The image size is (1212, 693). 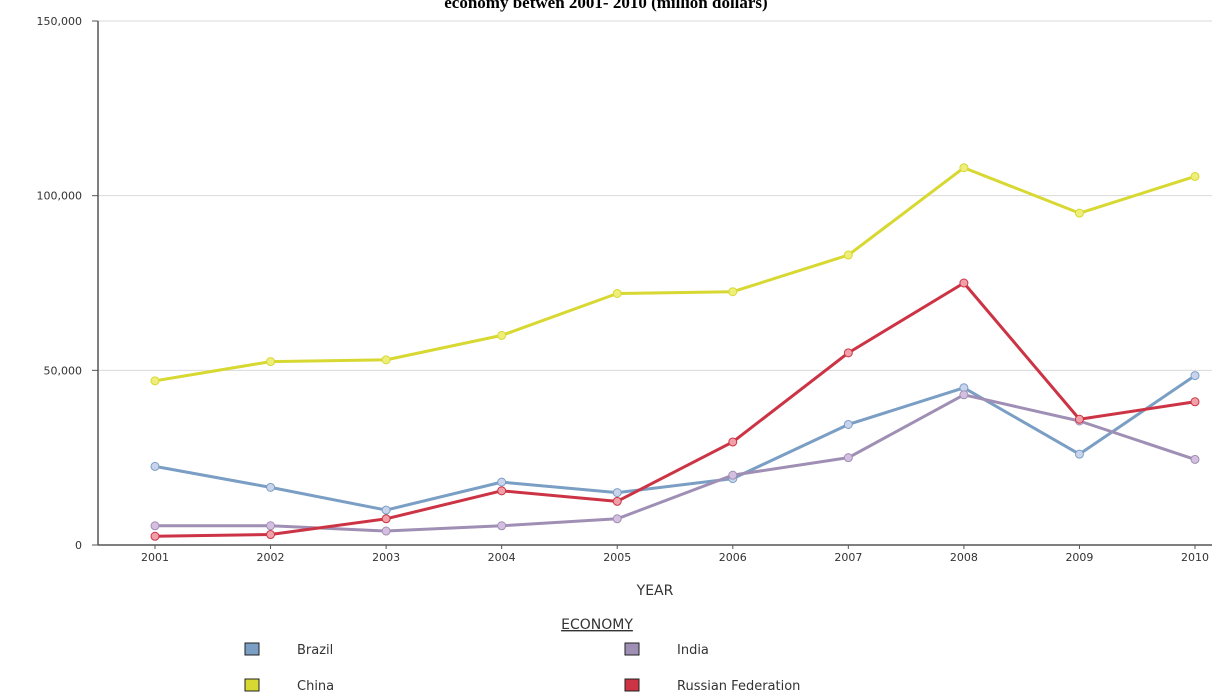 What do you see at coordinates (666, 650) in the screenshot?
I see `legend-item: India` at bounding box center [666, 650].